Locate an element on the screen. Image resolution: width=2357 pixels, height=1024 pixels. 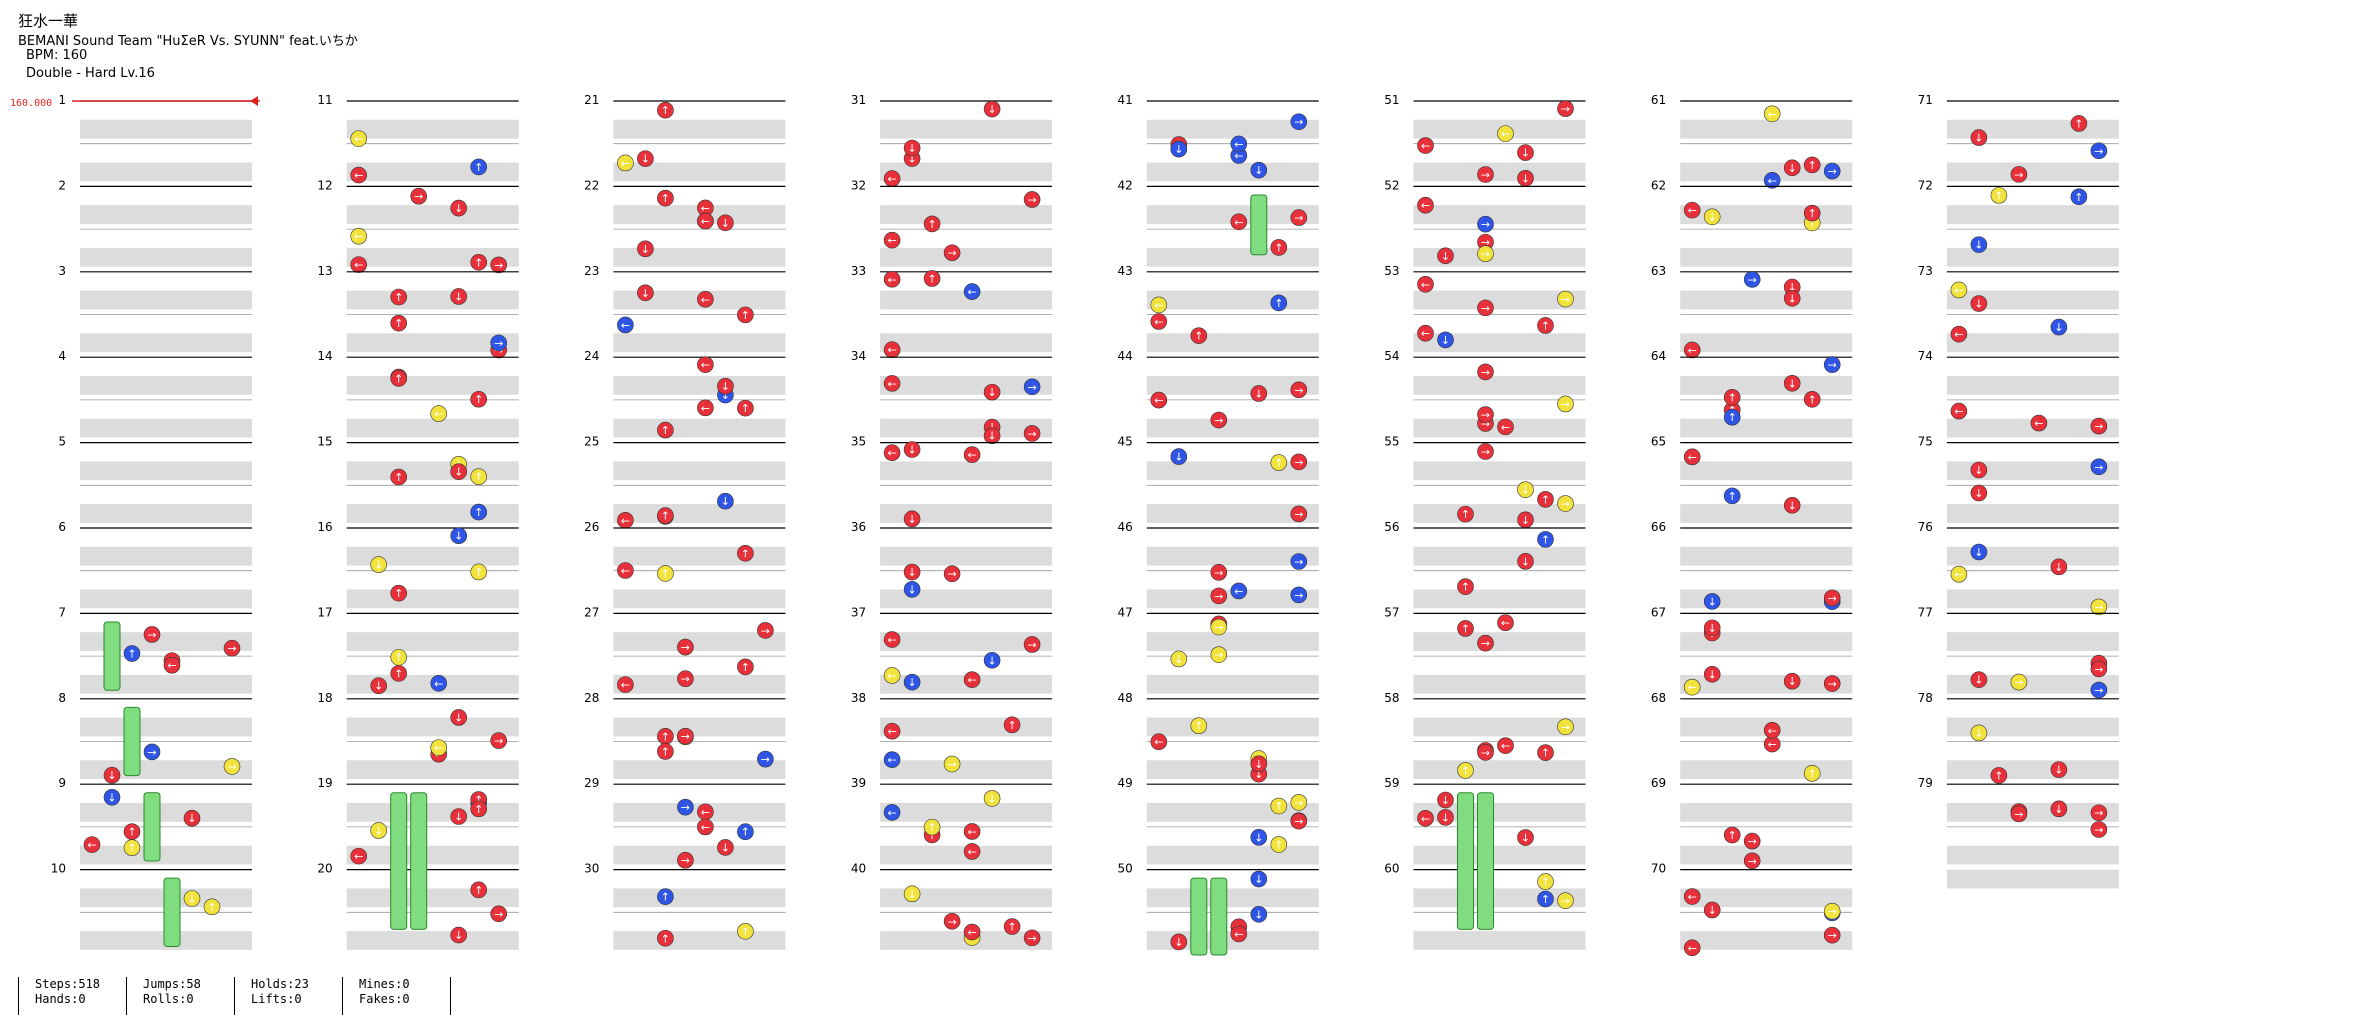
measure-number: 50 is located at coordinates (1125, 869).